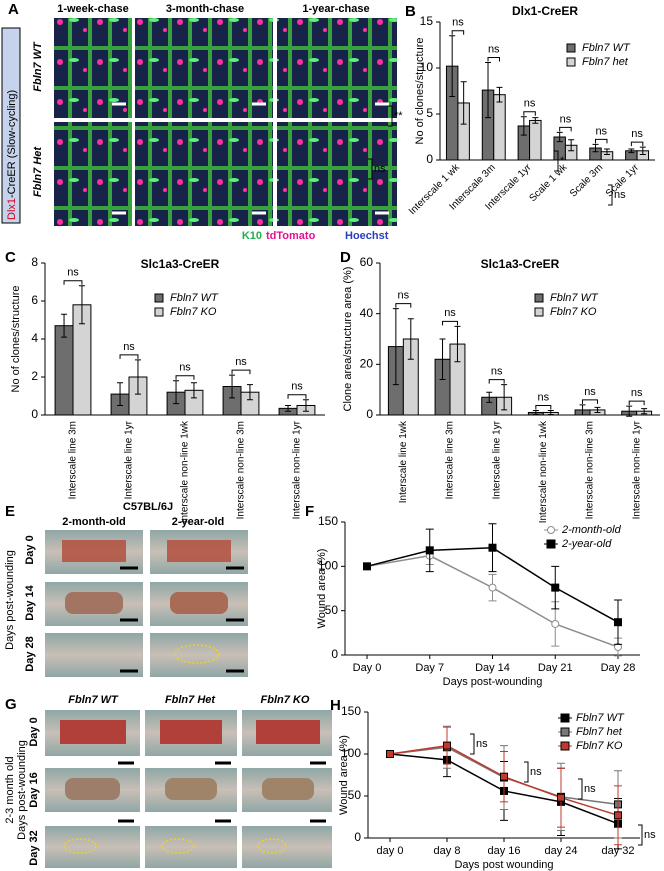 The image size is (664, 871). What do you see at coordinates (344, 775) in the screenshot?
I see `y-axis-label: Wound area (%)` at bounding box center [344, 775].